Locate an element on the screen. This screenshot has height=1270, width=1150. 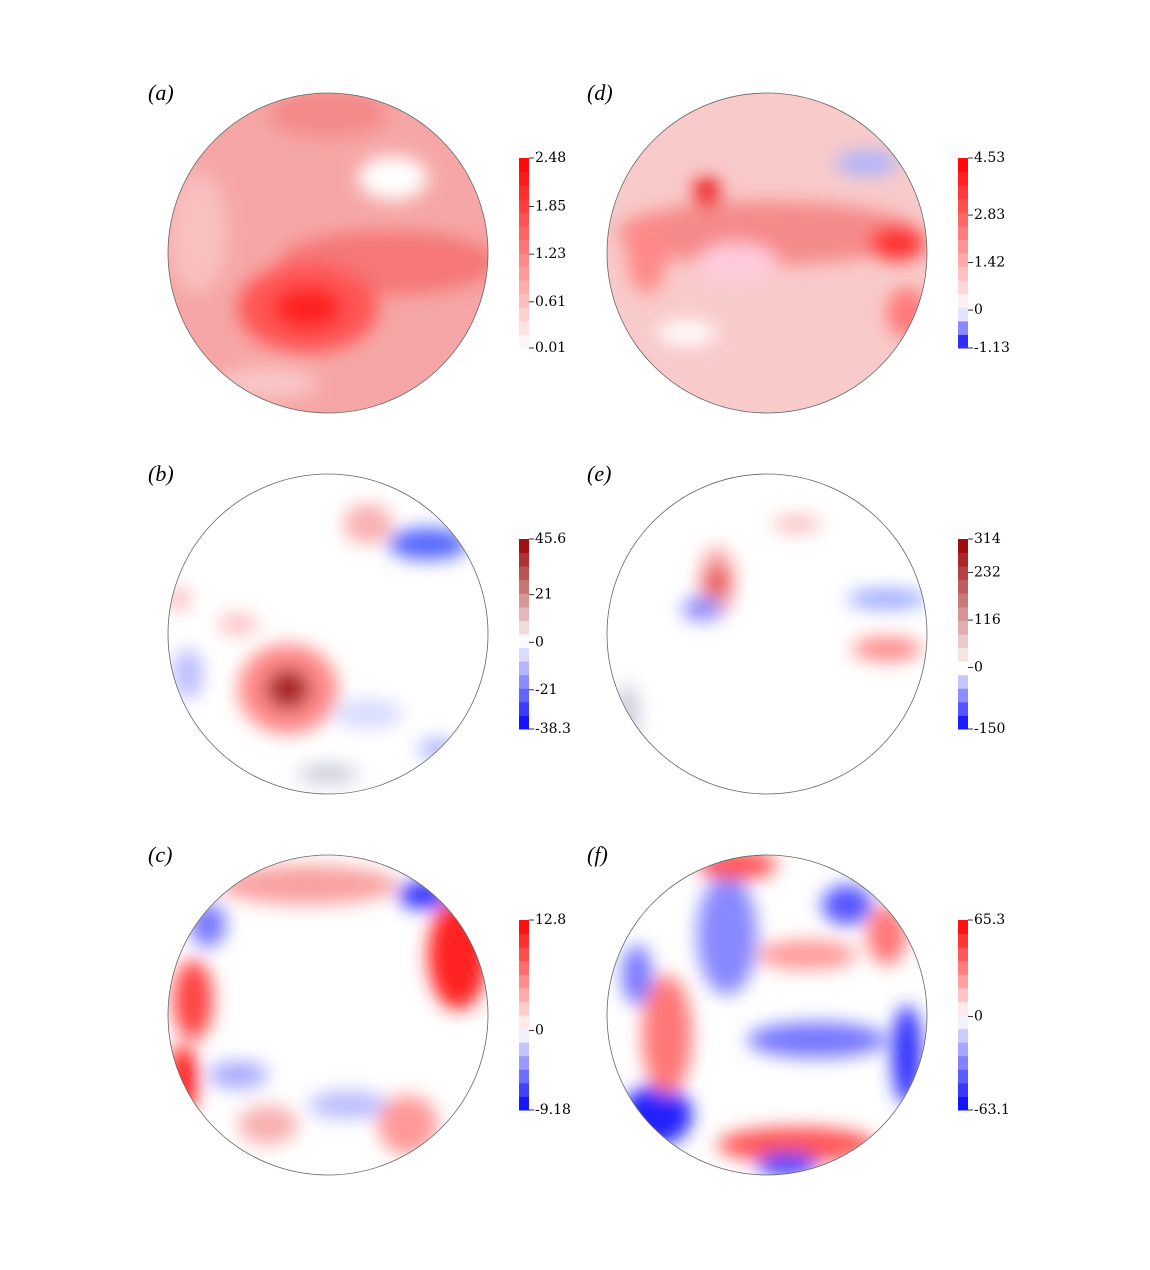
colorbar-tick-label: 314 is located at coordinates (987, 539).